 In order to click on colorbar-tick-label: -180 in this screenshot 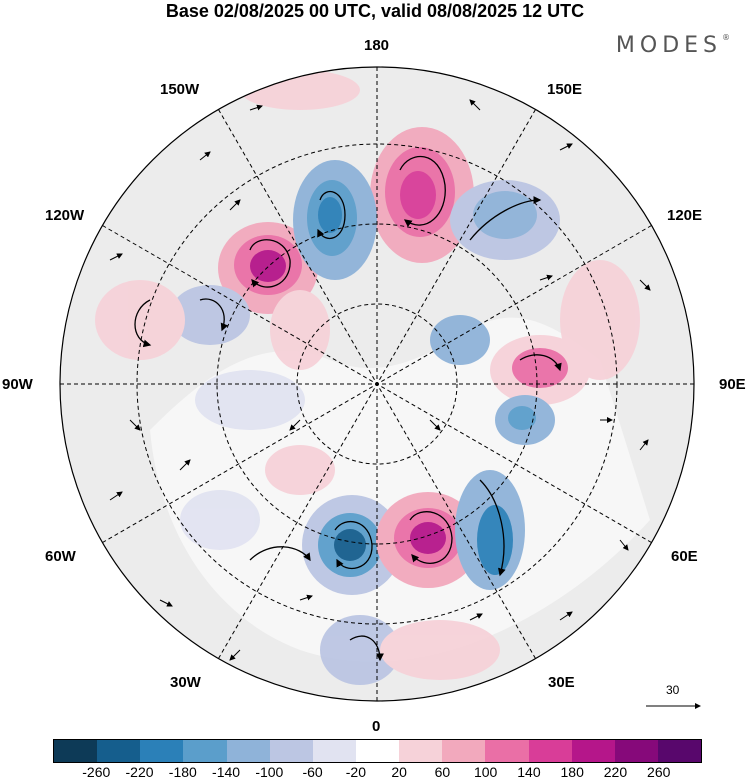, I will do `click(182, 772)`.